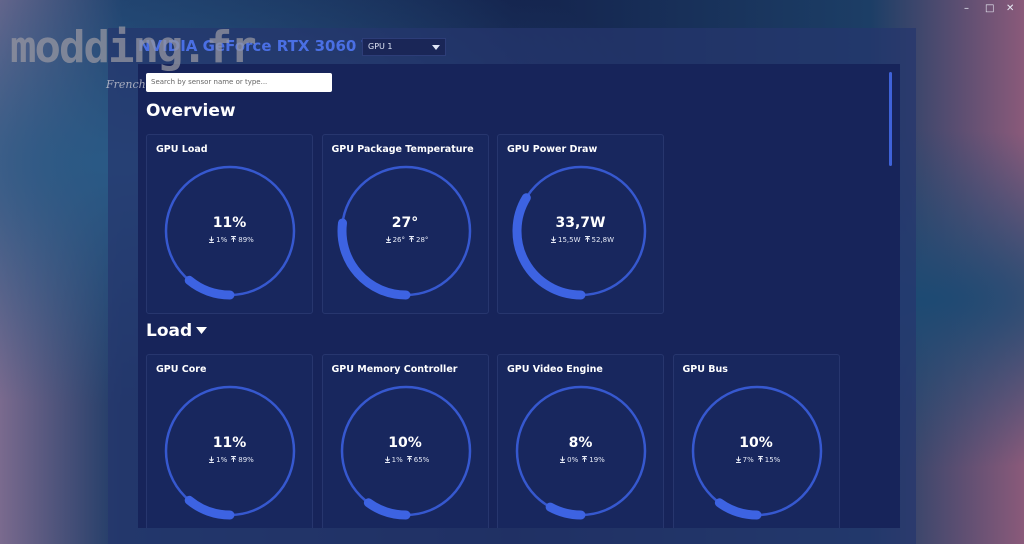 The image size is (1024, 544). Describe the element at coordinates (405, 240) in the screenshot. I see `min-max: 26° 28°` at that location.